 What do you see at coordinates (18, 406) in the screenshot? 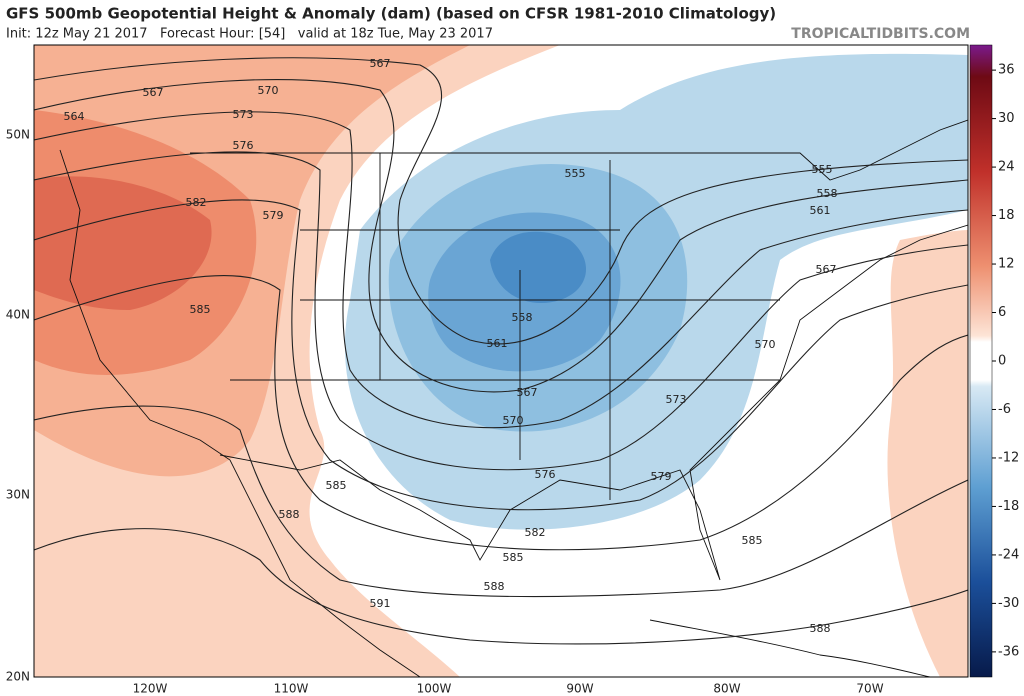
I see `latitude-labels: 50N 40N 30N 20N` at bounding box center [18, 406].